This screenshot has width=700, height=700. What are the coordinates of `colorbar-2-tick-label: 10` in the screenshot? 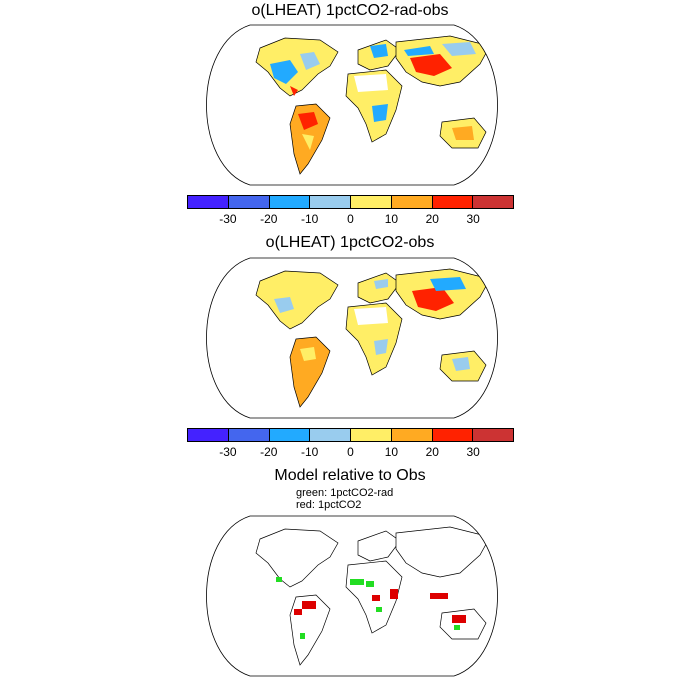 It's located at (391, 452).